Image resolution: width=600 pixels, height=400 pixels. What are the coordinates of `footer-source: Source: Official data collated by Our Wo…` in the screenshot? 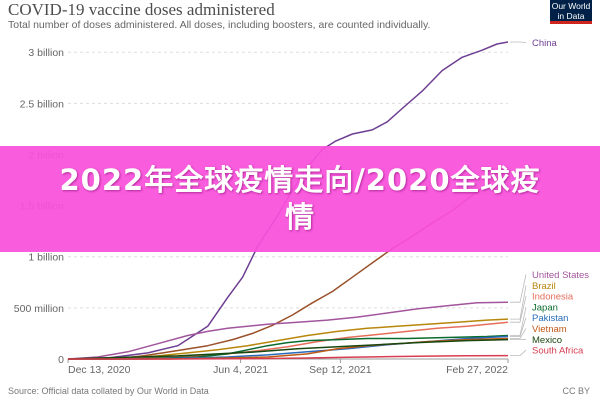 It's located at (108, 391).